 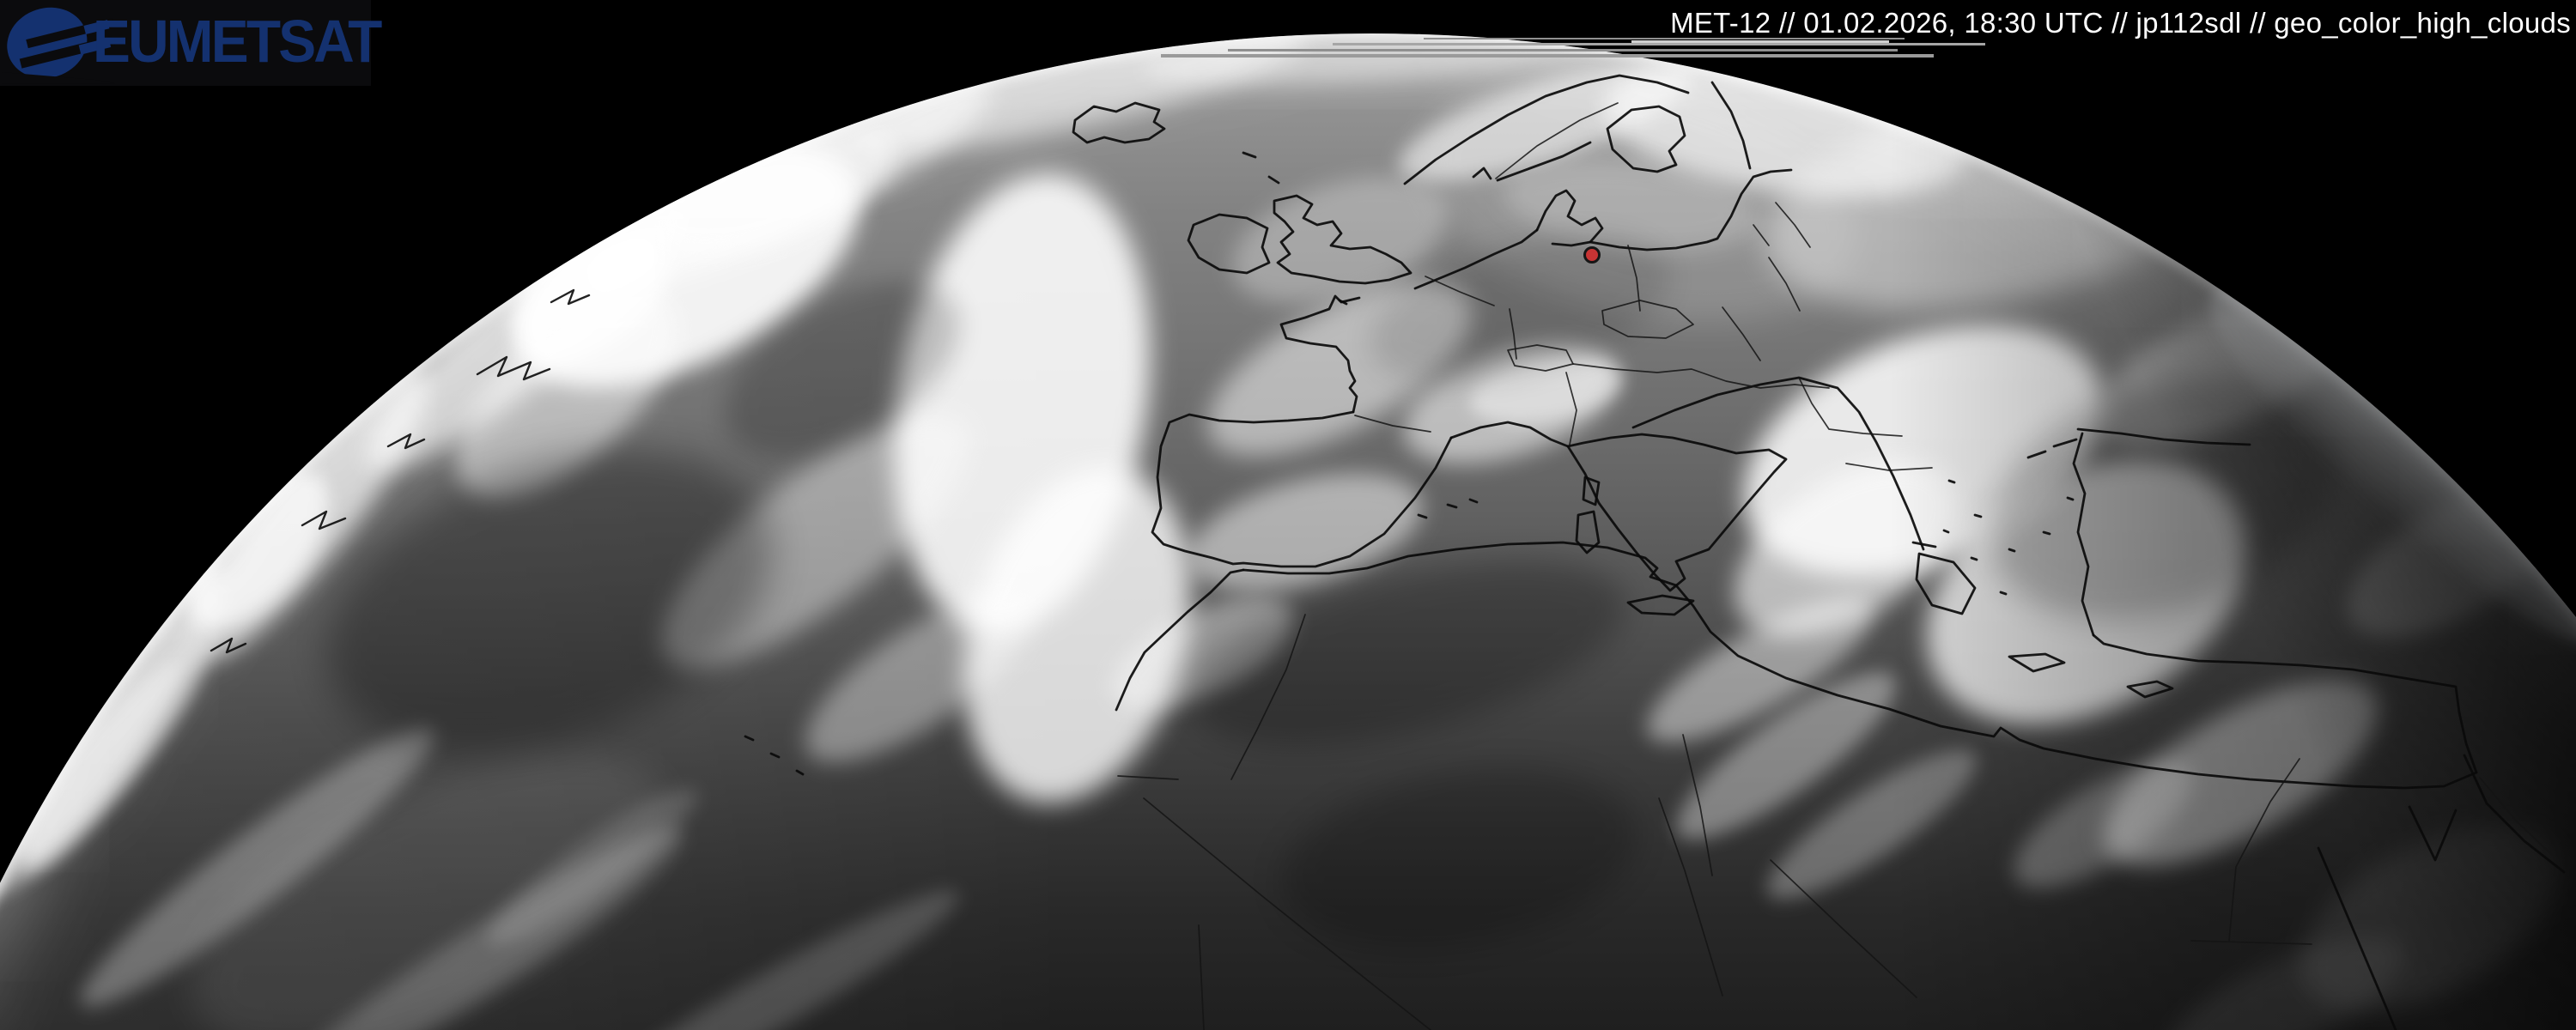 What do you see at coordinates (1592, 255) in the screenshot?
I see `location-marker` at bounding box center [1592, 255].